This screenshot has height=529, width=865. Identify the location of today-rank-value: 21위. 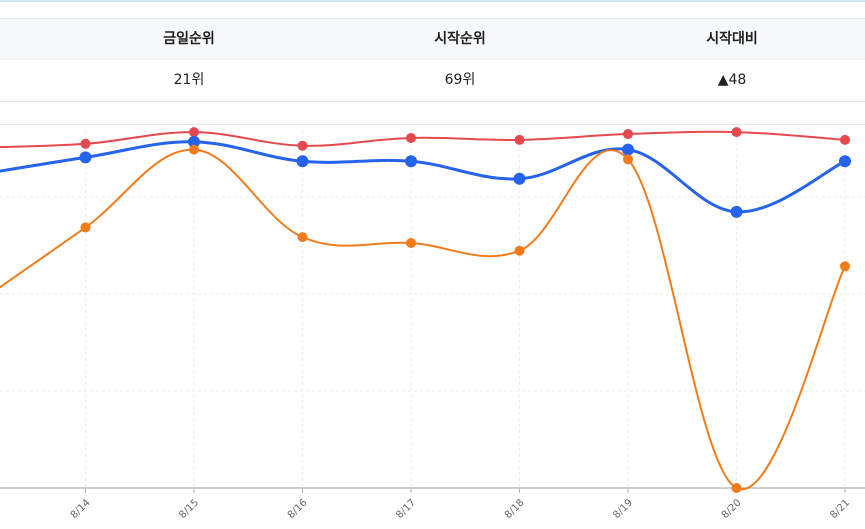
(189, 80).